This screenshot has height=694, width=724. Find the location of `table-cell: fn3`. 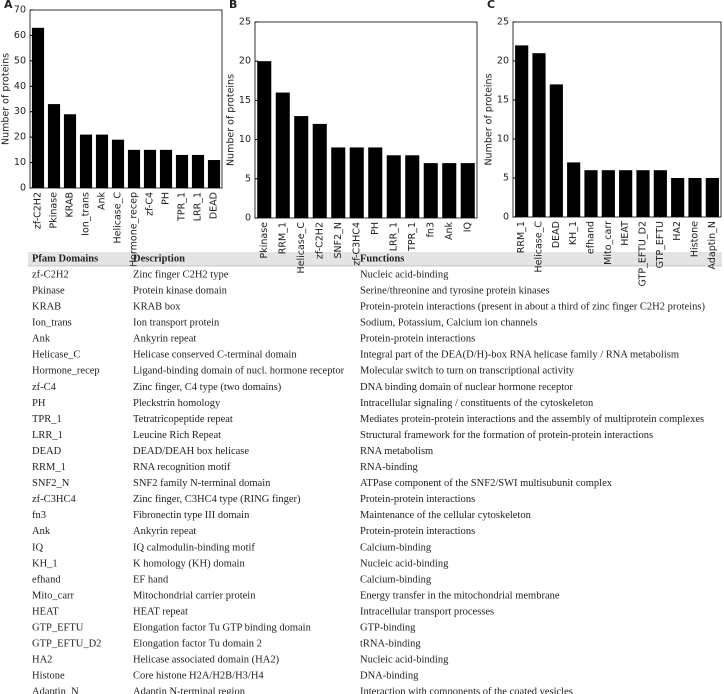

table-cell: fn3 is located at coordinates (39, 515).